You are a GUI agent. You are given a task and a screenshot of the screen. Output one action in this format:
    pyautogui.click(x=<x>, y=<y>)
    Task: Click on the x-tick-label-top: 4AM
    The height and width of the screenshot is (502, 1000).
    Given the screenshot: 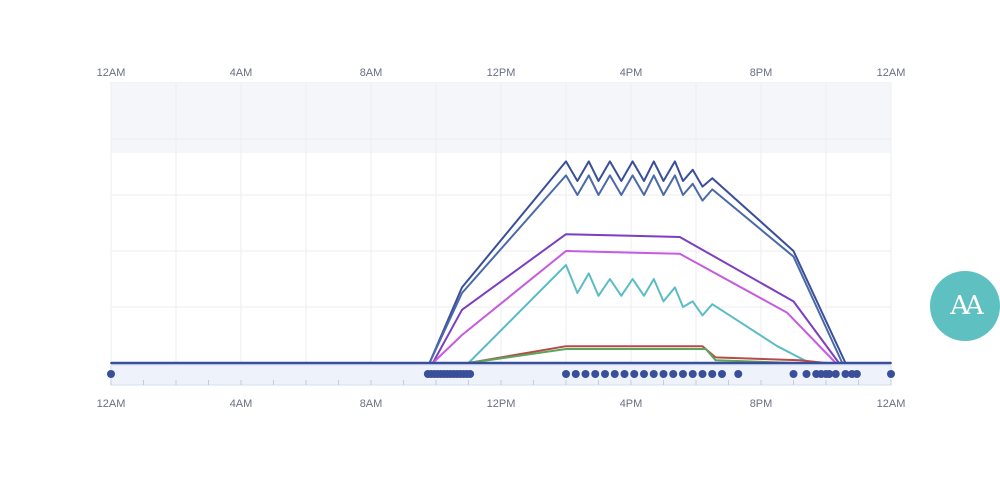 What is the action you would take?
    pyautogui.click(x=241, y=73)
    